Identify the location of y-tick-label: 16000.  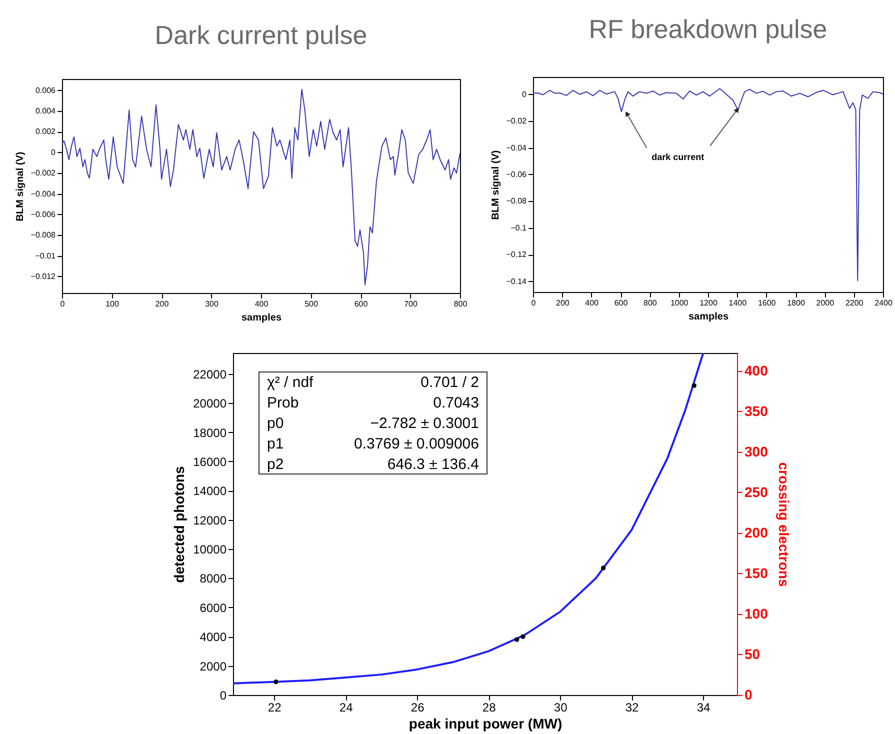
(210, 461).